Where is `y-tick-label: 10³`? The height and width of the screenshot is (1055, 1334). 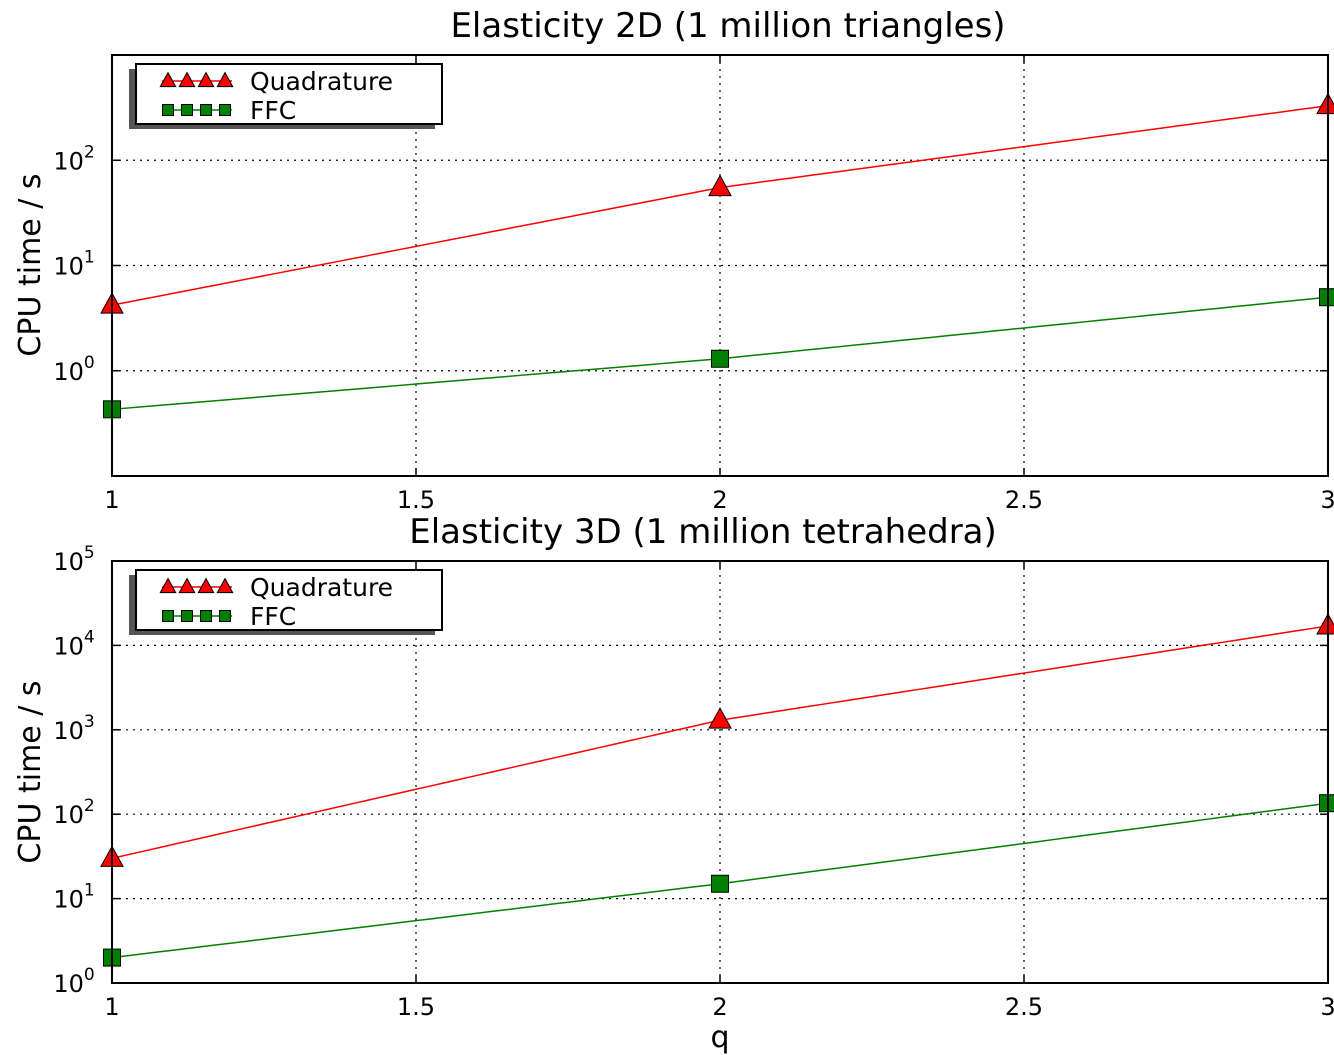
y-tick-label: 10³ is located at coordinates (73, 728).